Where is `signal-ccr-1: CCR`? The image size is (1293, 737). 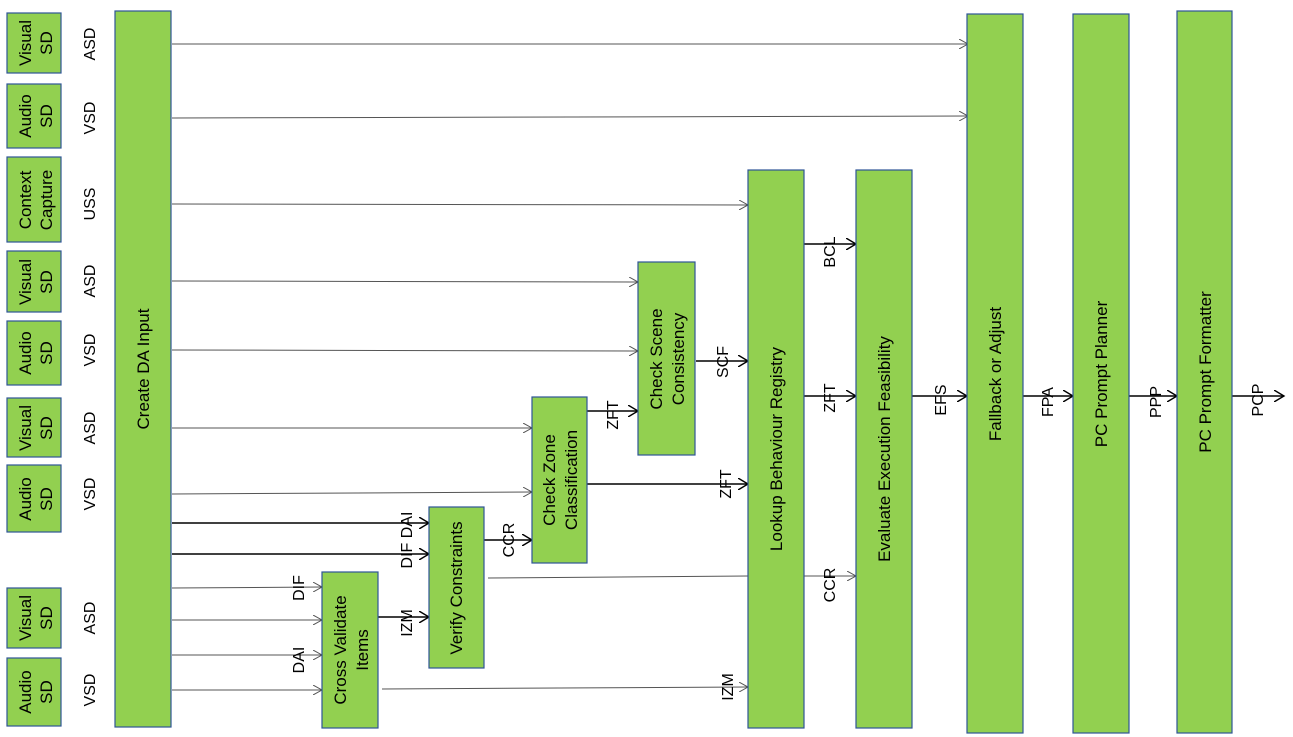
signal-ccr-1: CCR is located at coordinates (509, 540).